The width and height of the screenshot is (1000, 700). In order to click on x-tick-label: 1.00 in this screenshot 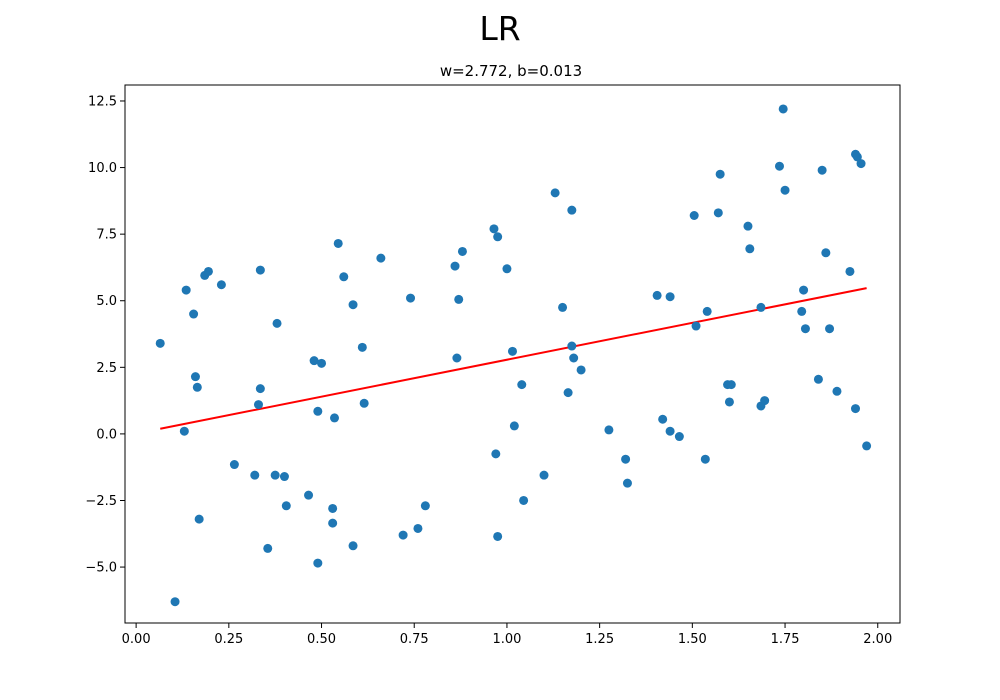, I will do `click(506, 639)`.